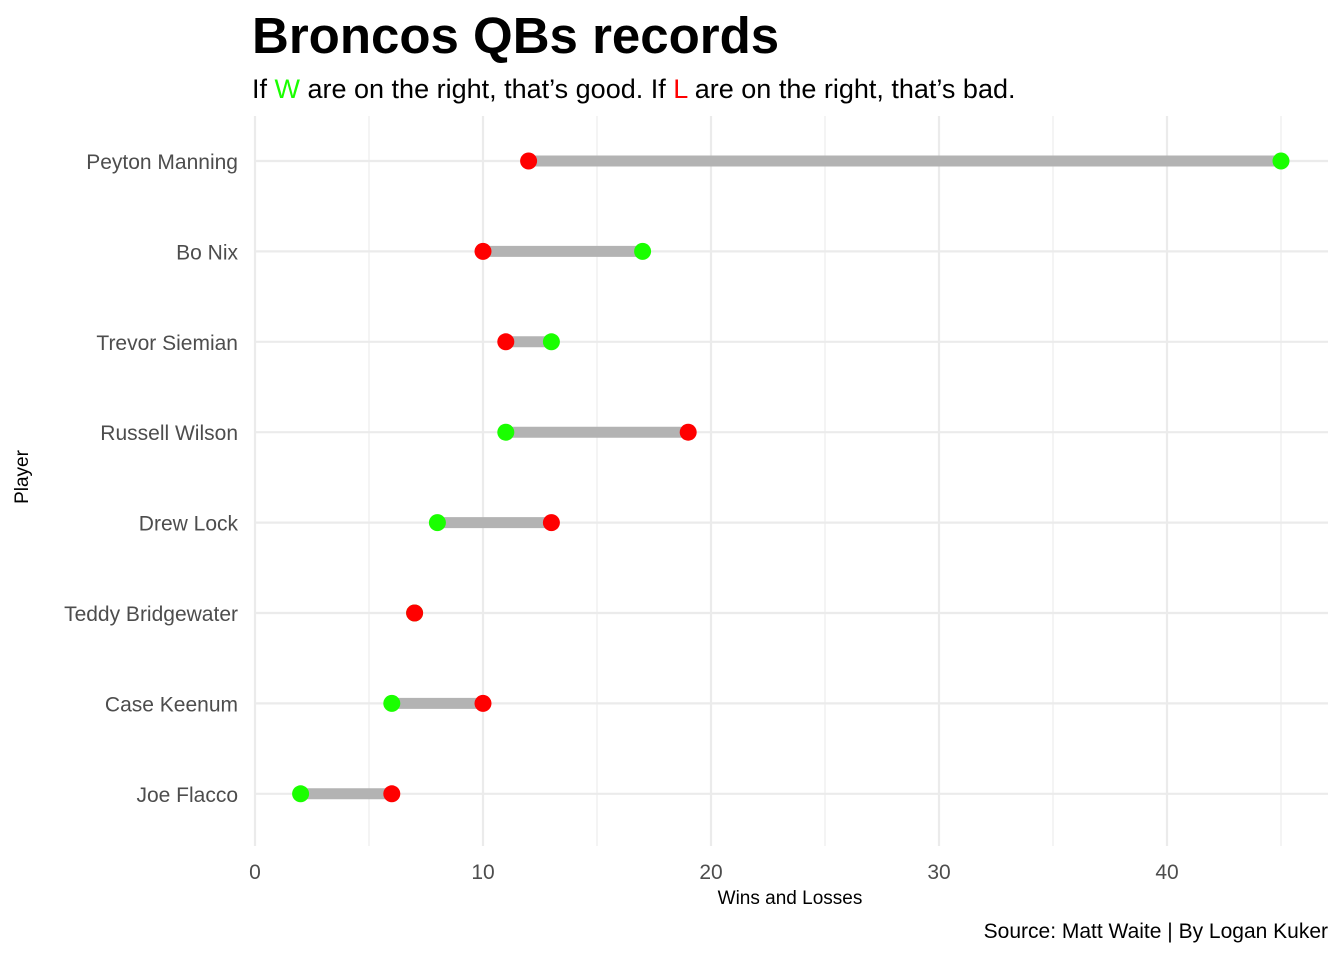 The width and height of the screenshot is (1344, 960). I want to click on y-axis-title: Player, so click(22, 476).